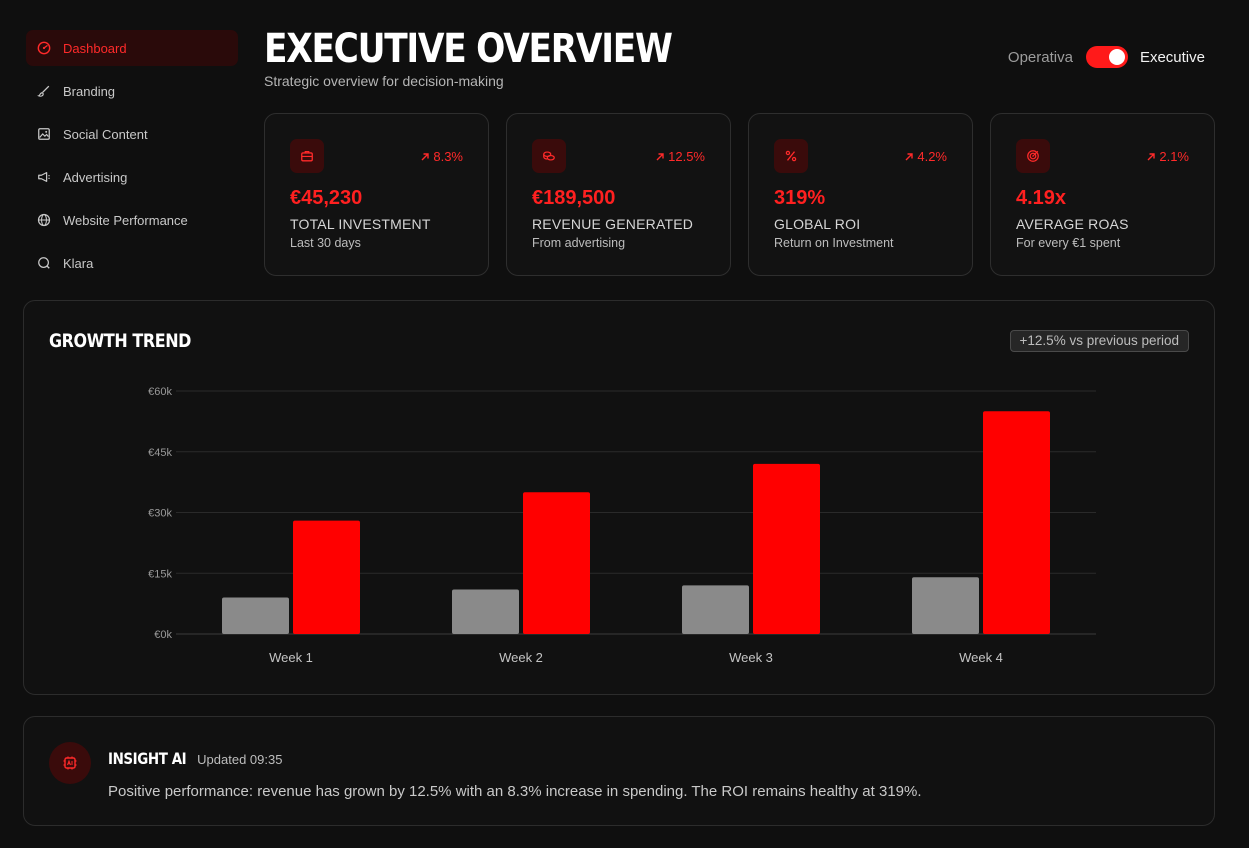  I want to click on kpi-change-value: 4.2%, so click(932, 156).